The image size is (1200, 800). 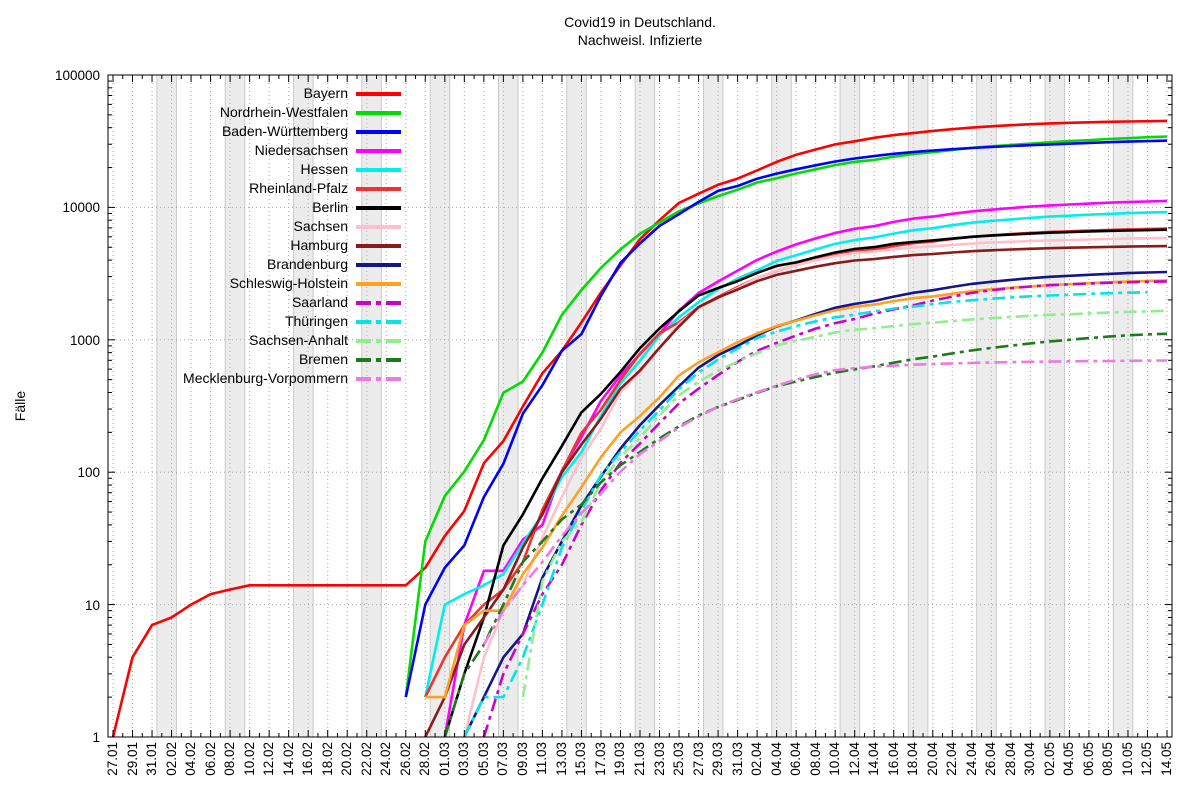 What do you see at coordinates (298, 340) in the screenshot?
I see `legend-label: Sachsen-Anhalt` at bounding box center [298, 340].